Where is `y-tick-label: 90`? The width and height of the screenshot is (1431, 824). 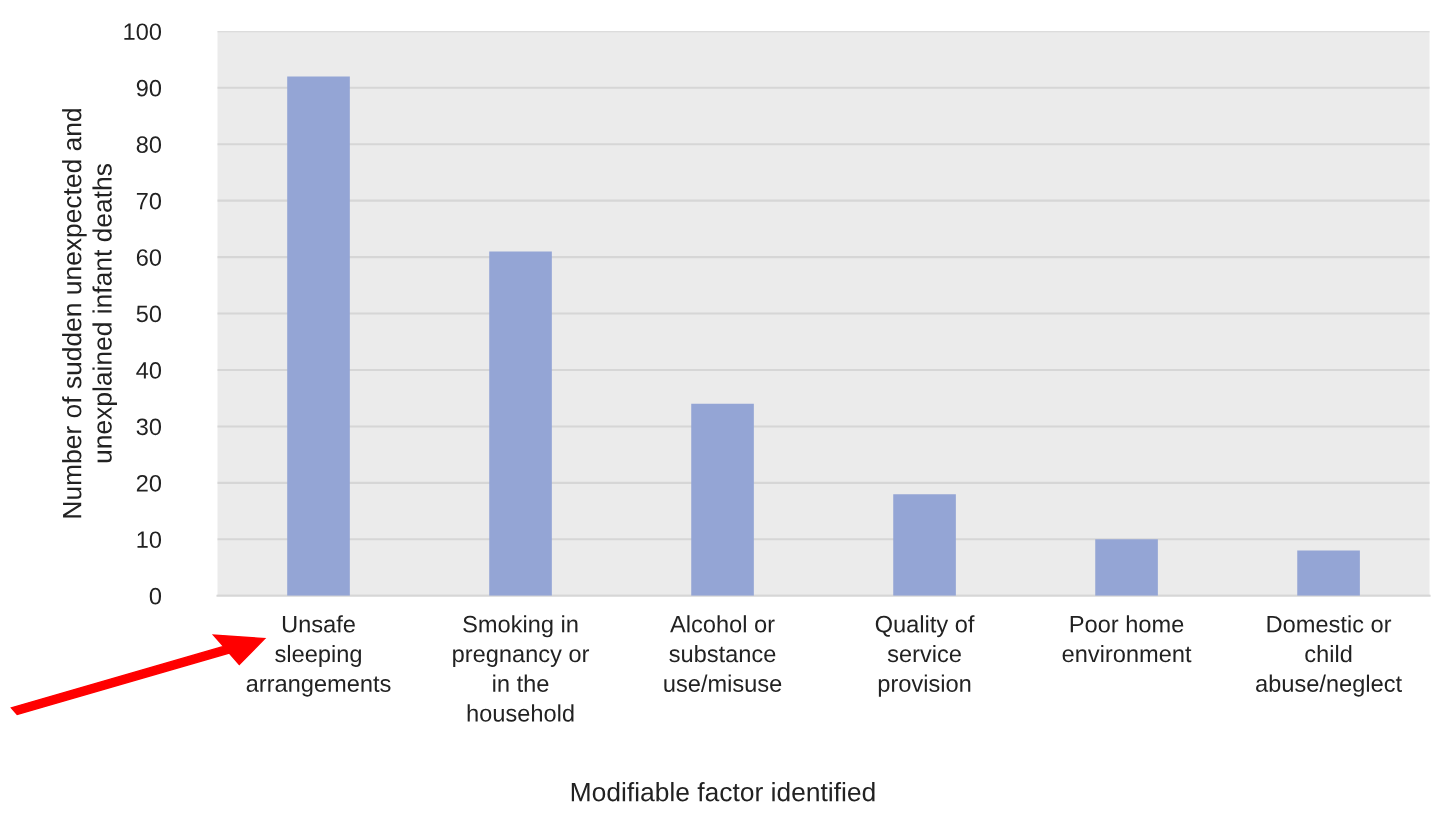 y-tick-label: 90 is located at coordinates (149, 88).